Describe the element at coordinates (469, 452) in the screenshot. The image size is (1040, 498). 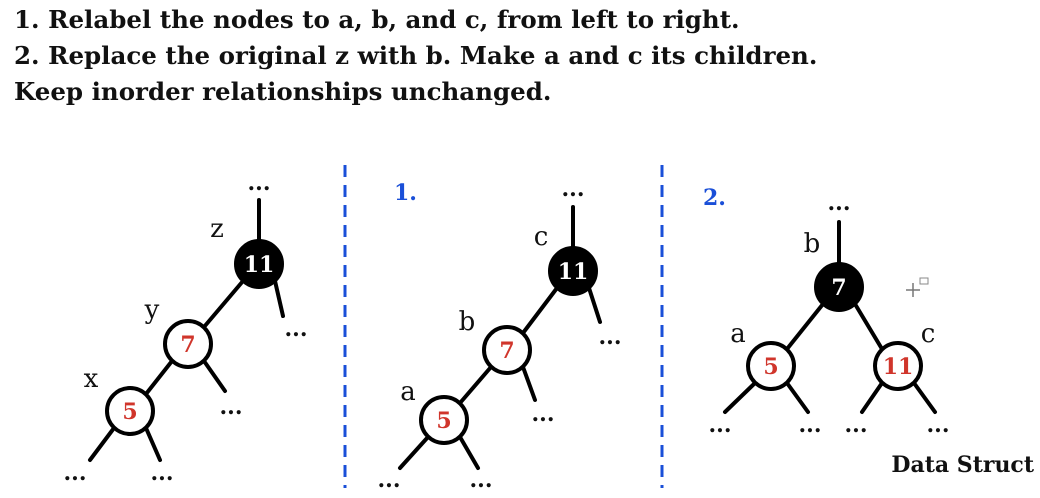
I see `panel-relabeled-edge-a-right` at that location.